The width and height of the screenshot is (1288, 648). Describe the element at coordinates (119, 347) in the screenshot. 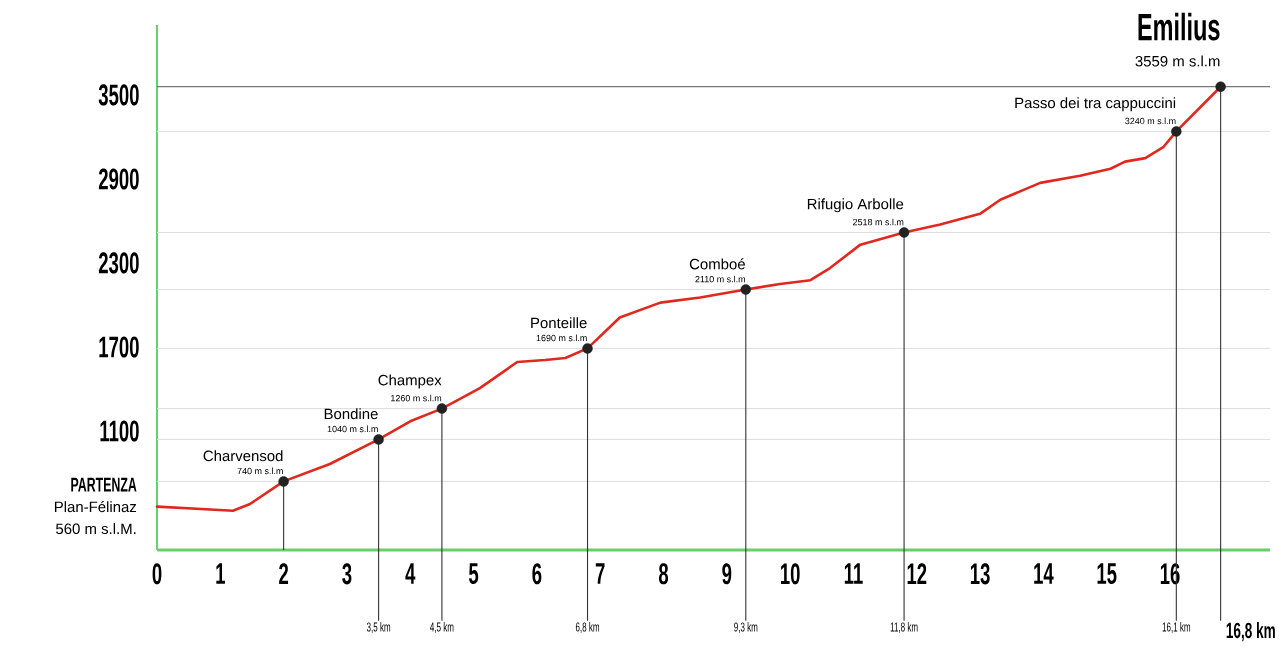

I see `y-tick-label: 1700` at that location.